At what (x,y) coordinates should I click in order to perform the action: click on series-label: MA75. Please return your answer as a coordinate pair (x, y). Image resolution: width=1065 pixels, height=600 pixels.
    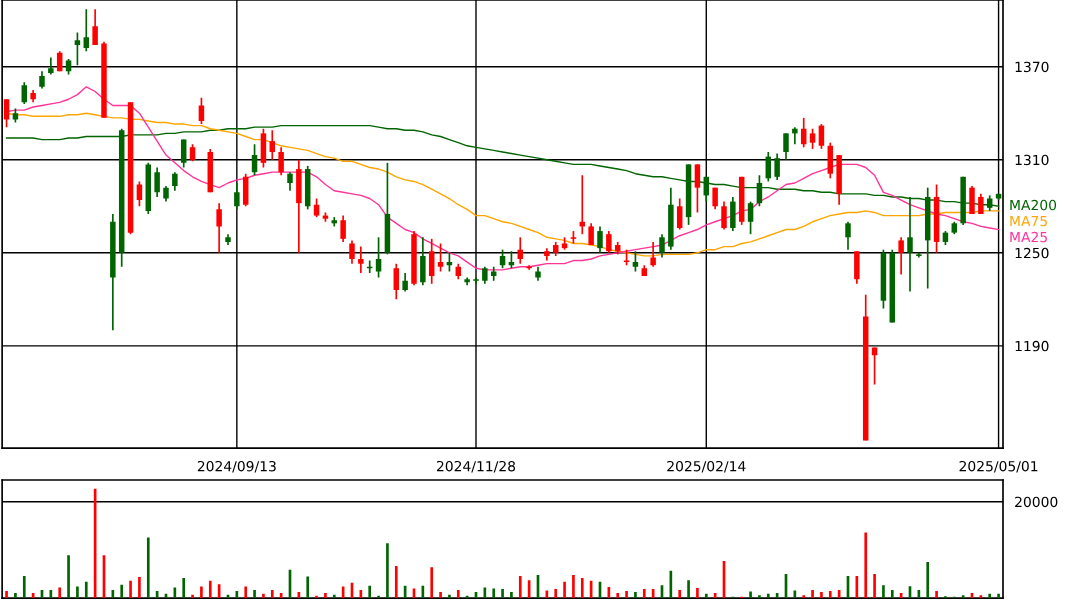
    Looking at the image, I should click on (1028, 221).